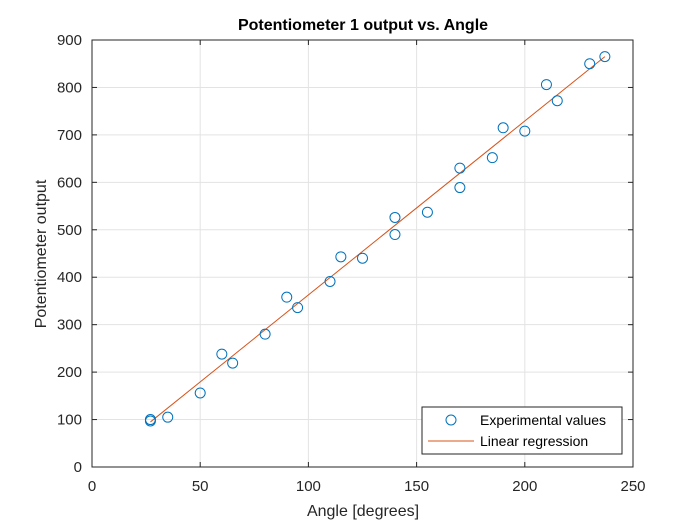 Image resolution: width=700 pixels, height=530 pixels. Describe the element at coordinates (41, 253) in the screenshot. I see `y-axis-label: Potentiometer output` at that location.